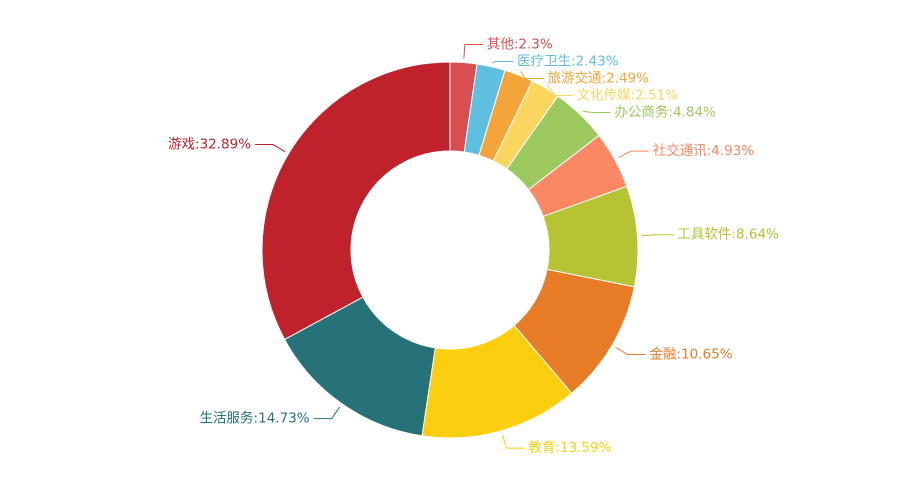 This screenshot has width=900, height=500. What do you see at coordinates (209, 145) in the screenshot?
I see `slice-label-10: 游戏:32.89%` at bounding box center [209, 145].